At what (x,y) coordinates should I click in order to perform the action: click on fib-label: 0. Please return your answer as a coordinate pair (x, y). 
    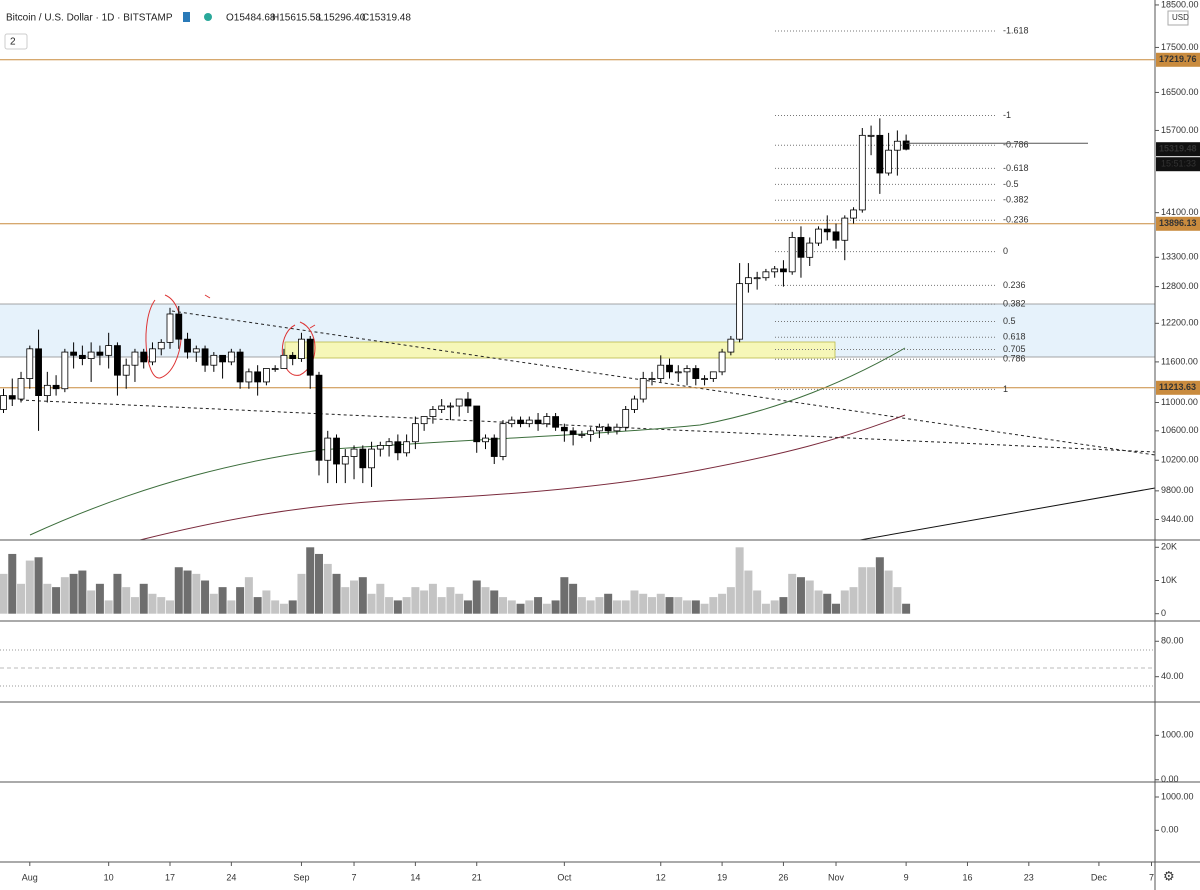
    Looking at the image, I should click on (1005, 251).